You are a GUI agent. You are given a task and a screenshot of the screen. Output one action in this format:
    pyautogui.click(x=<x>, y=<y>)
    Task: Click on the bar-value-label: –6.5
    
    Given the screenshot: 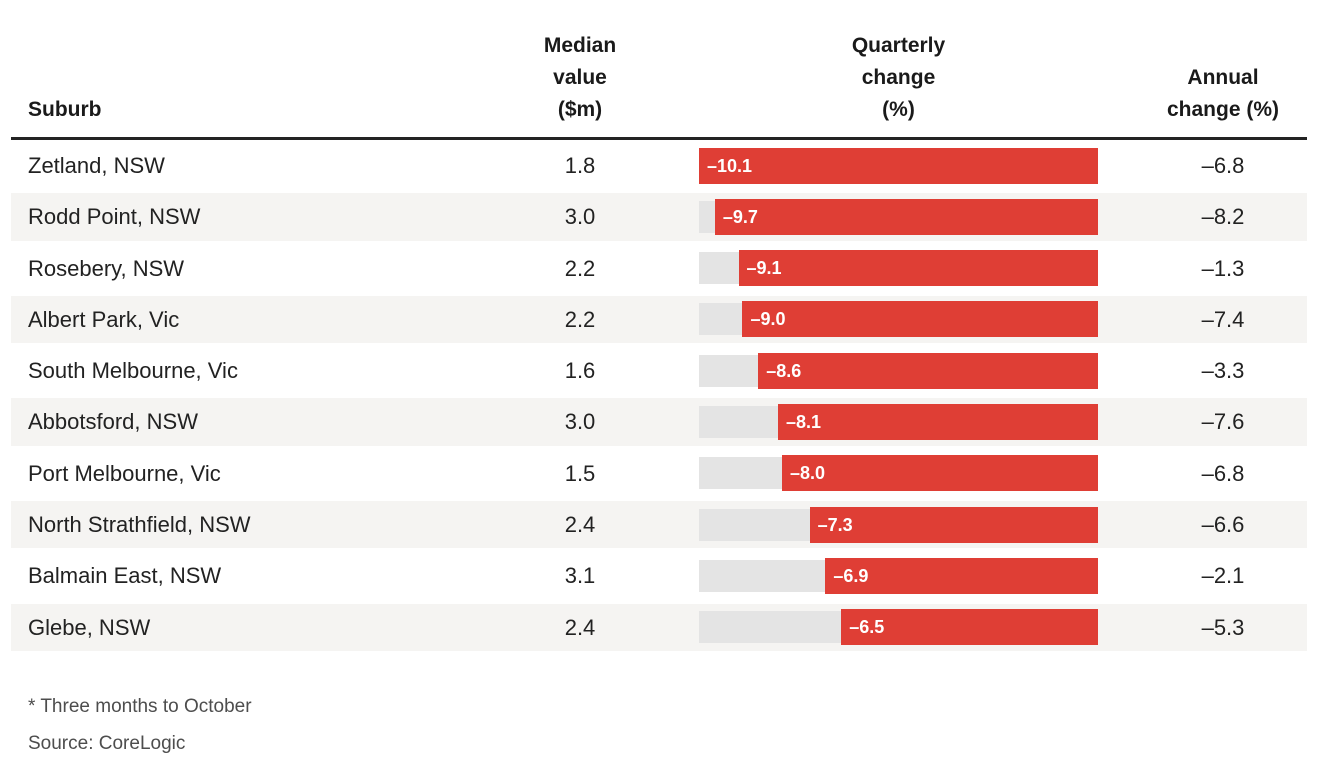 What is the action you would take?
    pyautogui.click(x=867, y=627)
    